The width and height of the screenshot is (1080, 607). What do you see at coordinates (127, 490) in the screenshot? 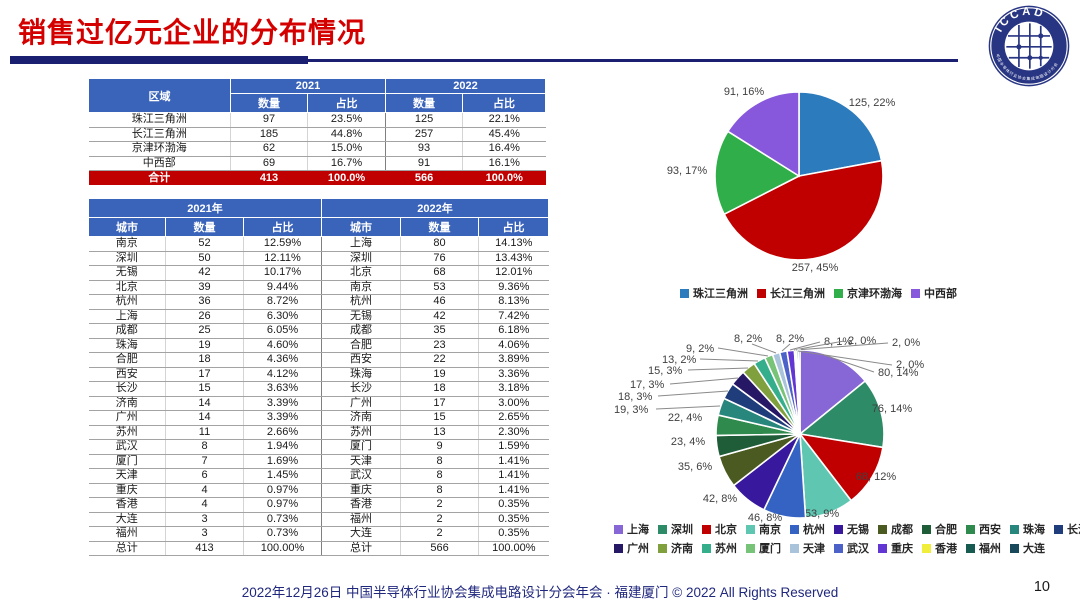
I see `table-cell: 重庆` at bounding box center [127, 490].